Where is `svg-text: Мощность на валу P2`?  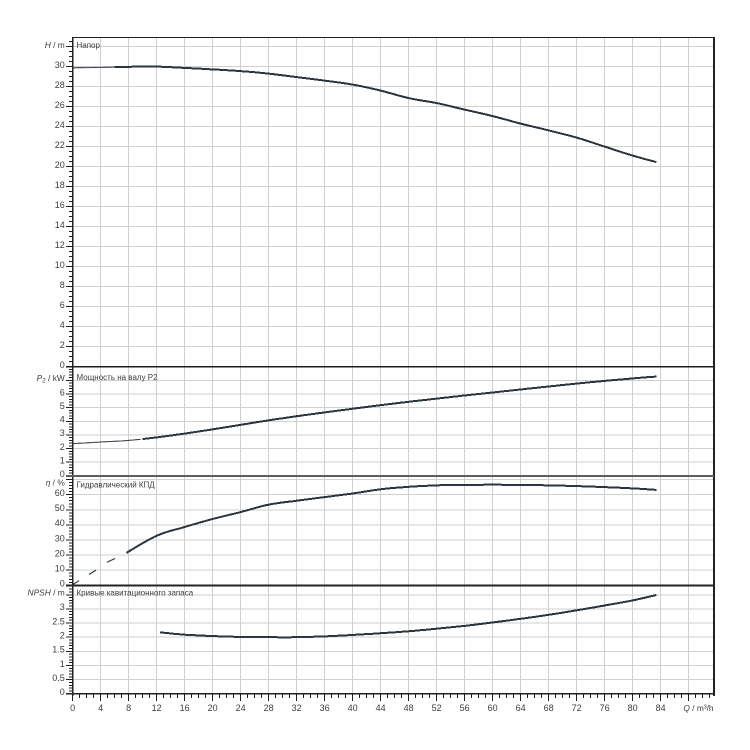 svg-text: Мощность на валу P2 is located at coordinates (118, 377).